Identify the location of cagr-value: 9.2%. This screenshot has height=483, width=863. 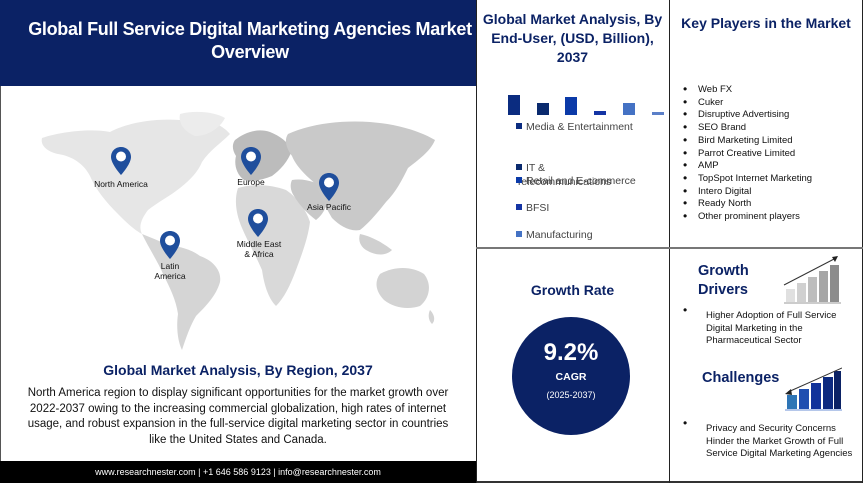
(571, 352).